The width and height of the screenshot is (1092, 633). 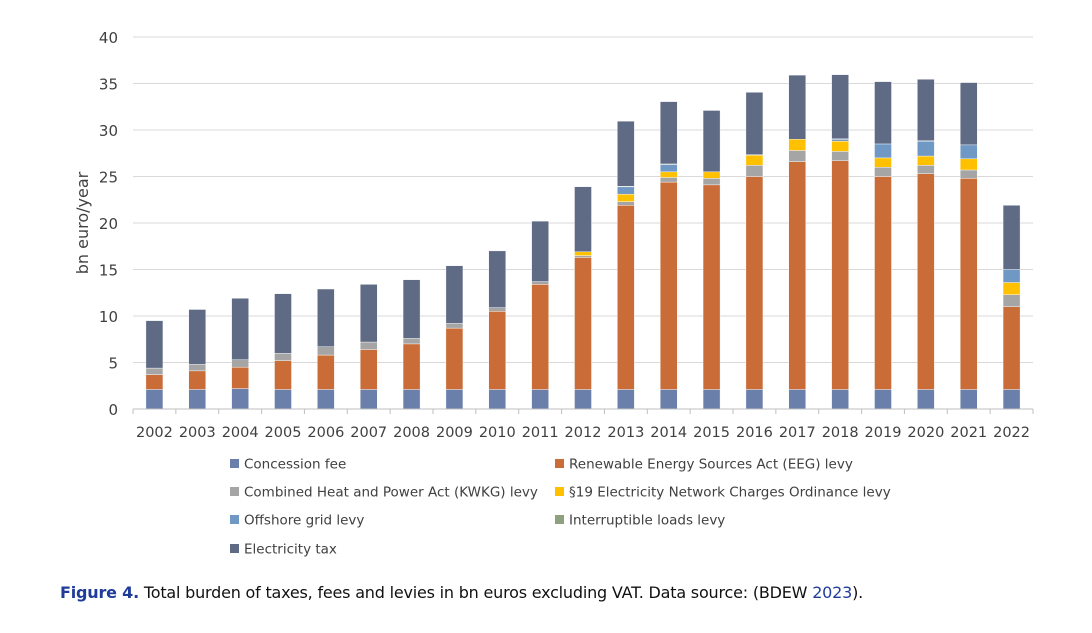 I want to click on x-tick-label: 2006, so click(x=325, y=433).